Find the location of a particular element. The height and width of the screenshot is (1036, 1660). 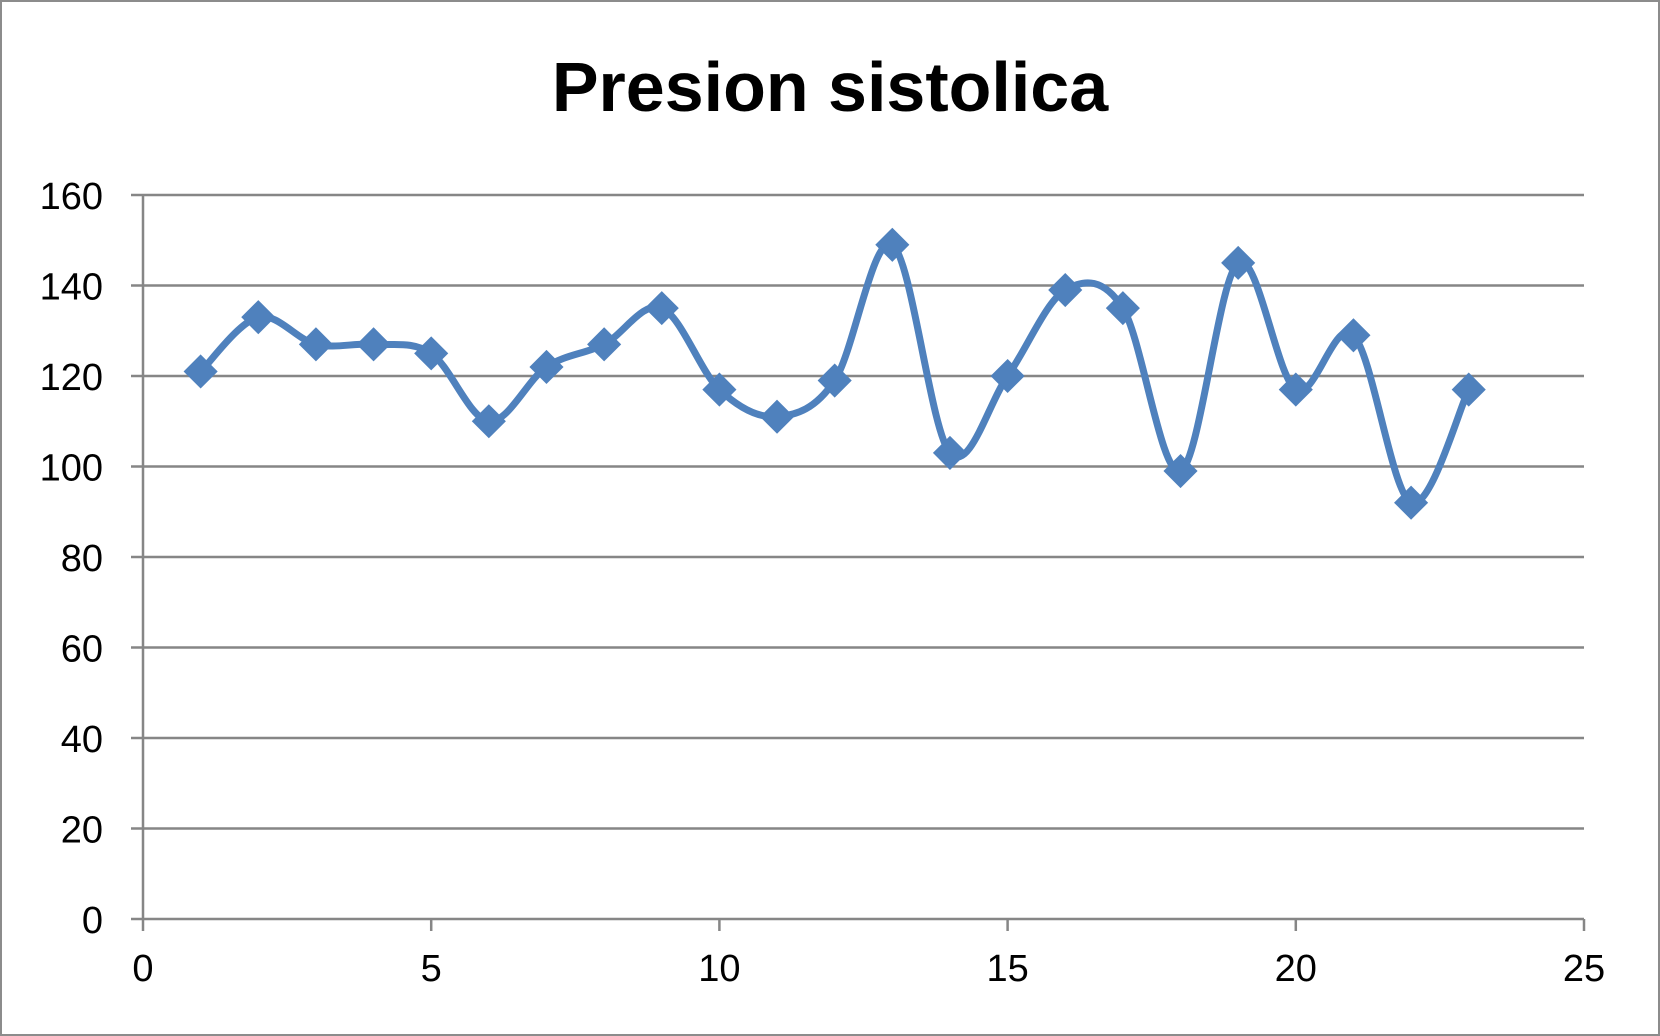

x-tick-label: 5 is located at coordinates (431, 969).